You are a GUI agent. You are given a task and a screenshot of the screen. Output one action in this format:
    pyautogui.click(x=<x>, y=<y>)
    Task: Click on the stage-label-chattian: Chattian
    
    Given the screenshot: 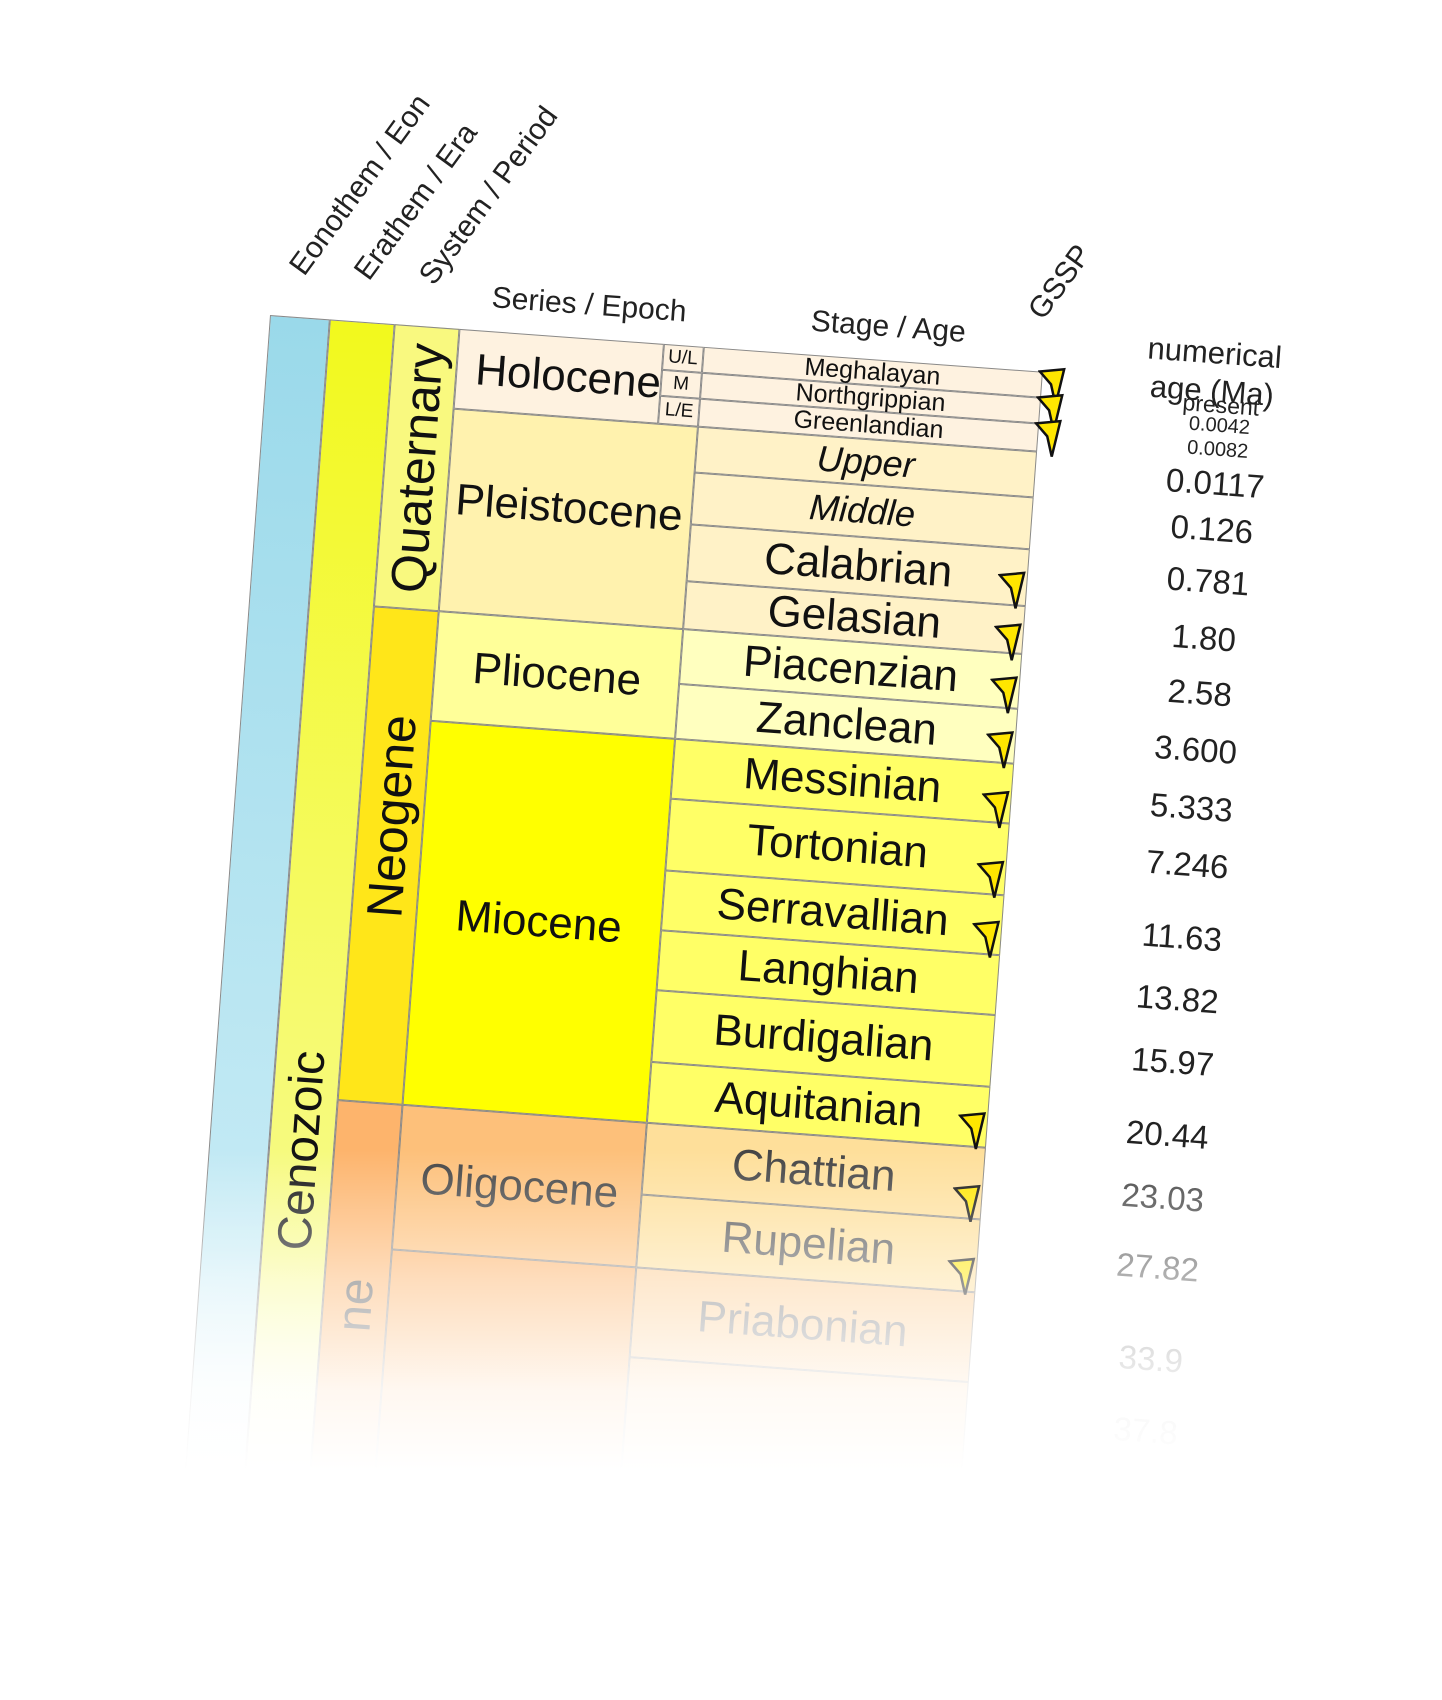 What is the action you would take?
    pyautogui.click(x=814, y=1171)
    